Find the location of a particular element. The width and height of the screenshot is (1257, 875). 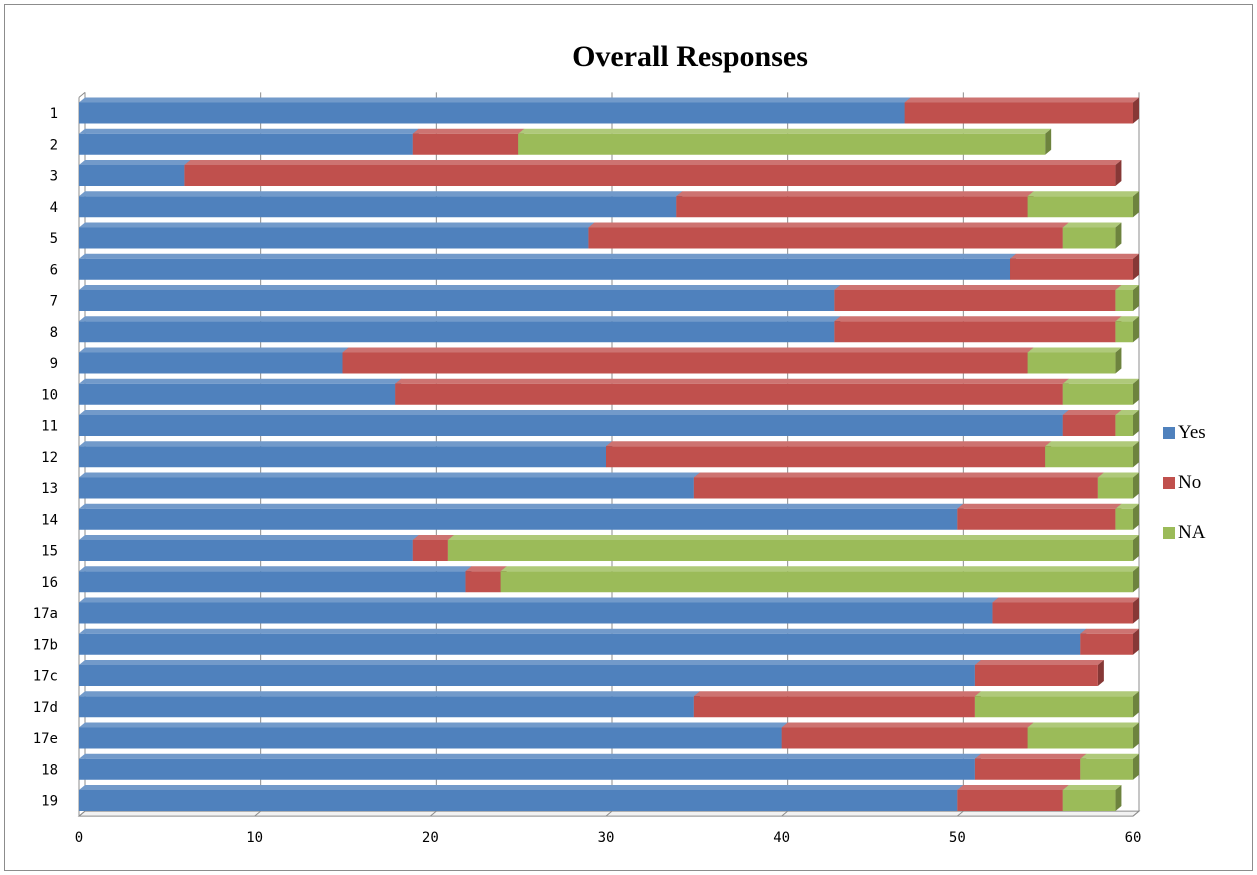

category-label: 19 is located at coordinates (49, 802).